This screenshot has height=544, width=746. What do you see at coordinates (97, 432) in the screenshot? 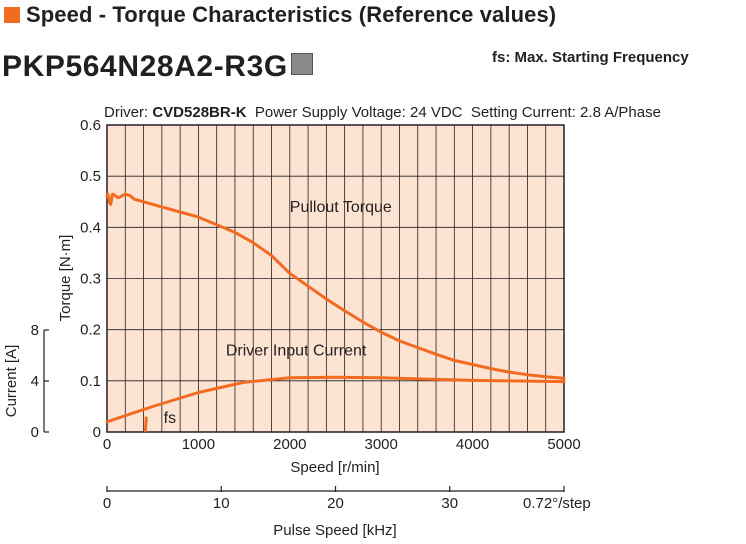
I see `y-tick-label: 0` at bounding box center [97, 432].